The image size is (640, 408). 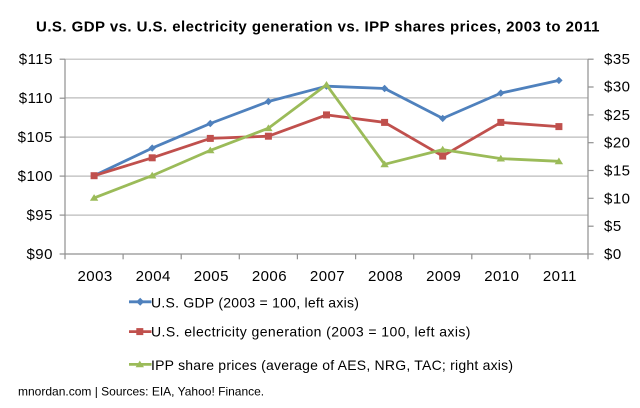 What do you see at coordinates (560, 276) in the screenshot?
I see `svg-text: 2011` at bounding box center [560, 276].